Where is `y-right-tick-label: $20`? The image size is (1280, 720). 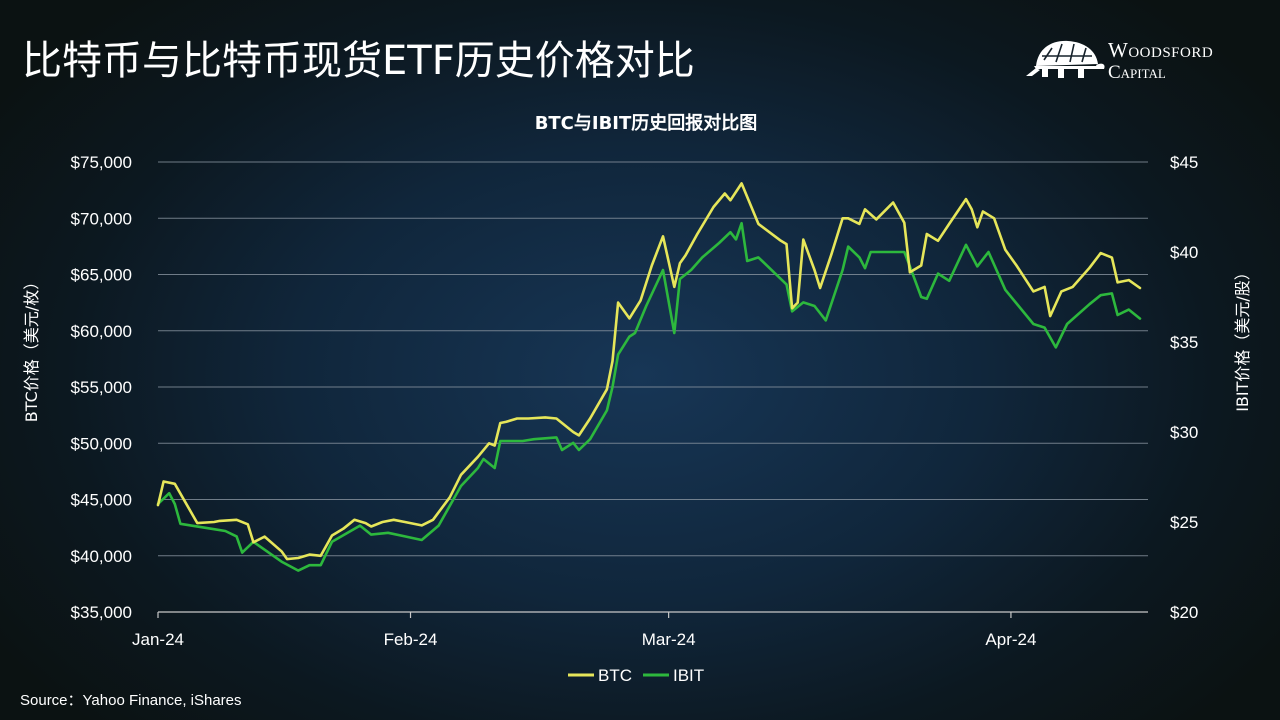 y-right-tick-label: $20 is located at coordinates (1184, 612).